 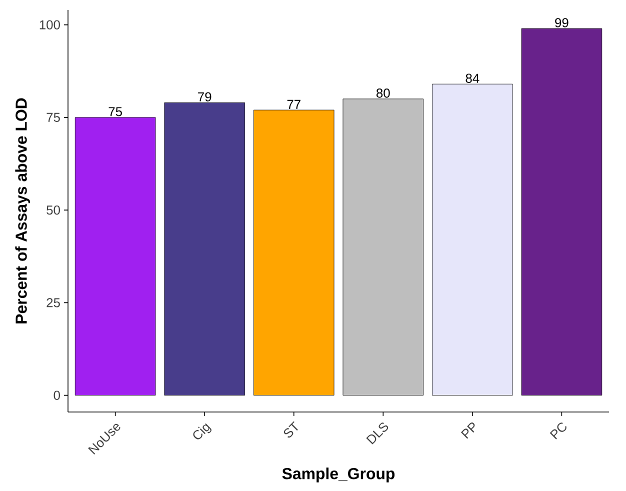 I want to click on y-axis-title: Percent of Assays above LOD, so click(x=22, y=211).